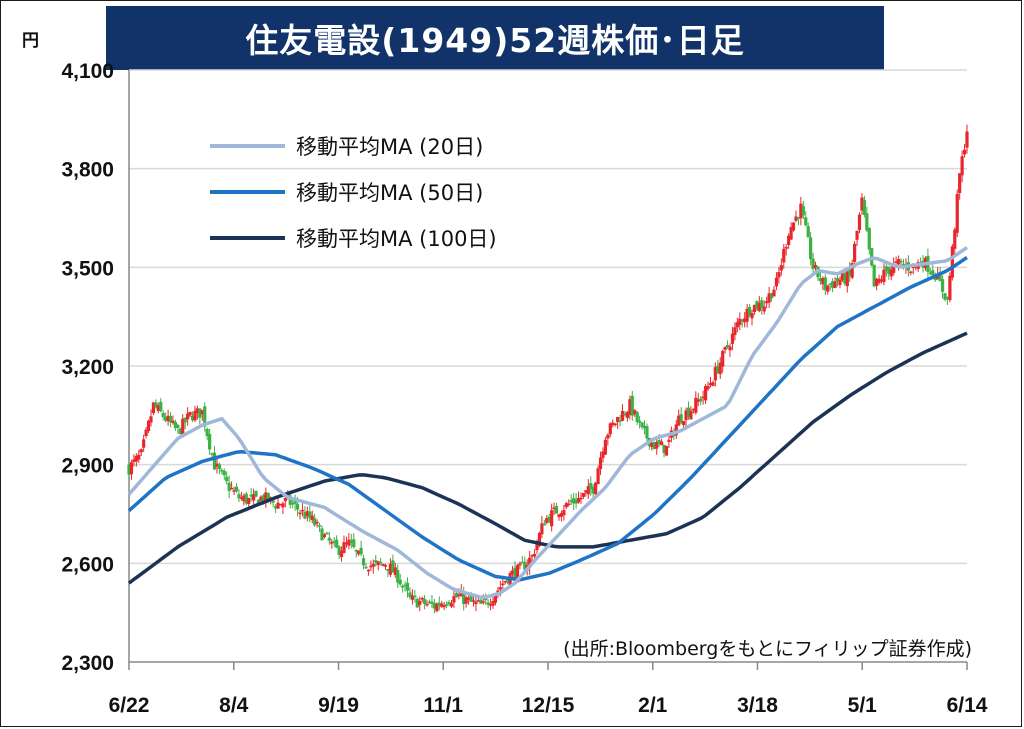 This screenshot has width=1024, height=729. I want to click on x-tick-label: 9/19, so click(338, 705).